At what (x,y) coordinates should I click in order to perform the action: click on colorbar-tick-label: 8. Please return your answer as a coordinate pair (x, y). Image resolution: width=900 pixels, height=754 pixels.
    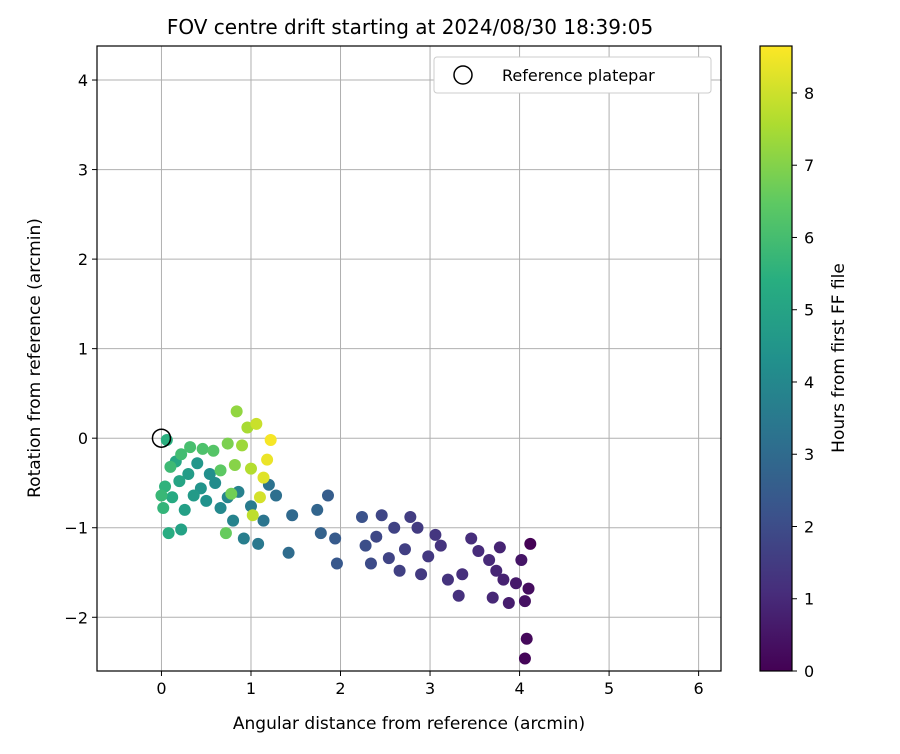
    Looking at the image, I should click on (809, 93).